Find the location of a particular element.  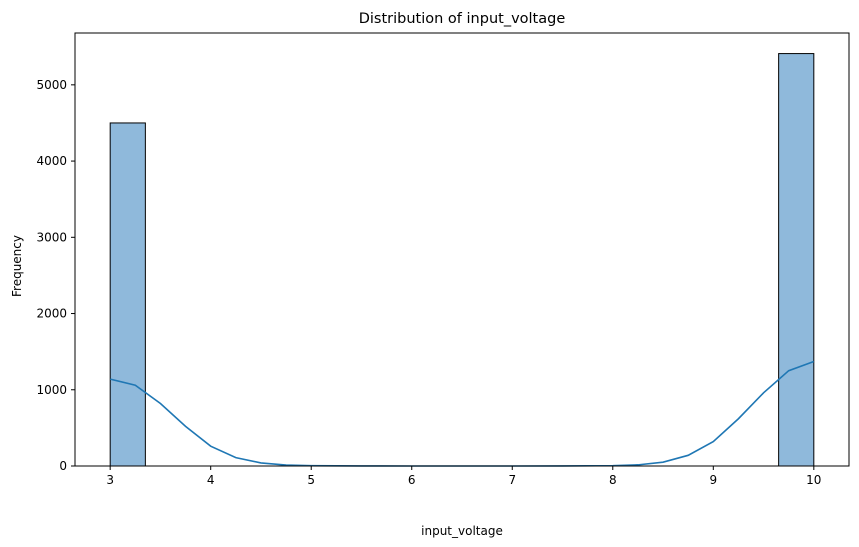

y-tick-label: 3000 is located at coordinates (51, 237).